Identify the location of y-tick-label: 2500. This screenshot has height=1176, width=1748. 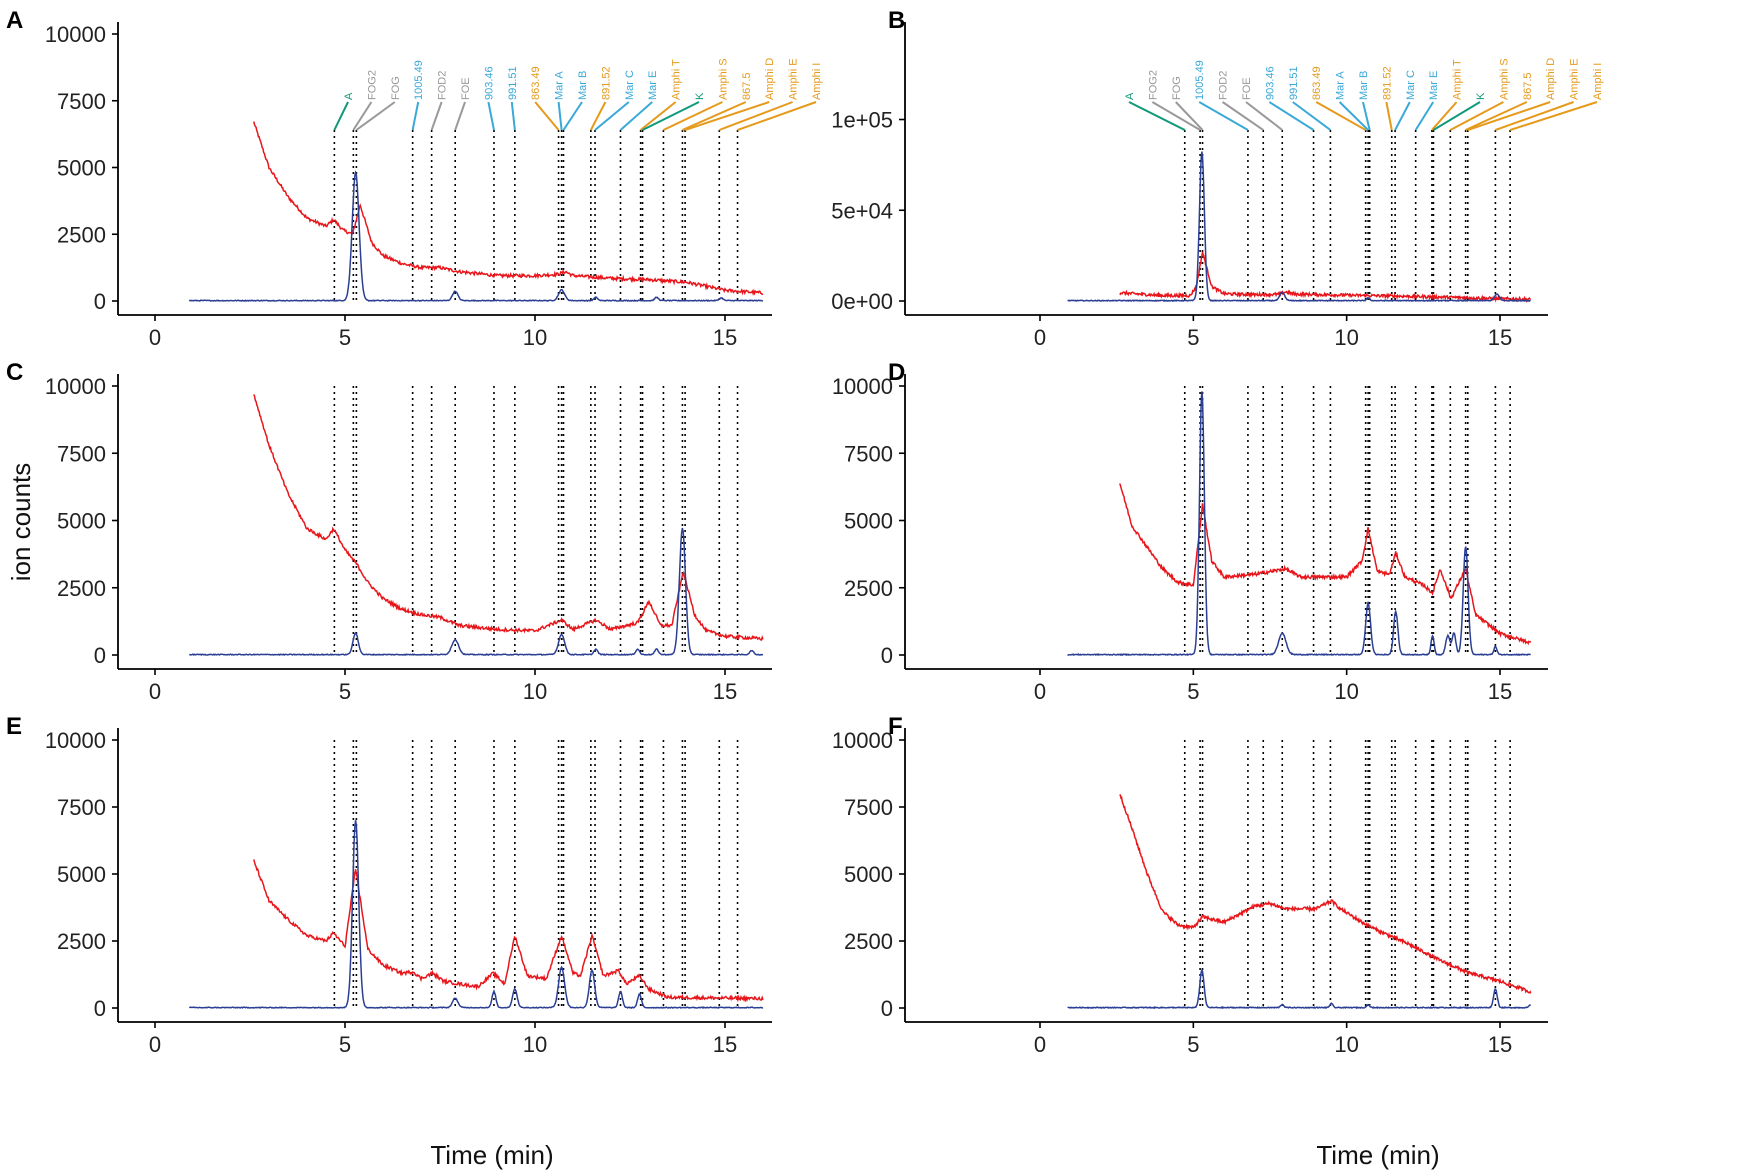
(81, 234).